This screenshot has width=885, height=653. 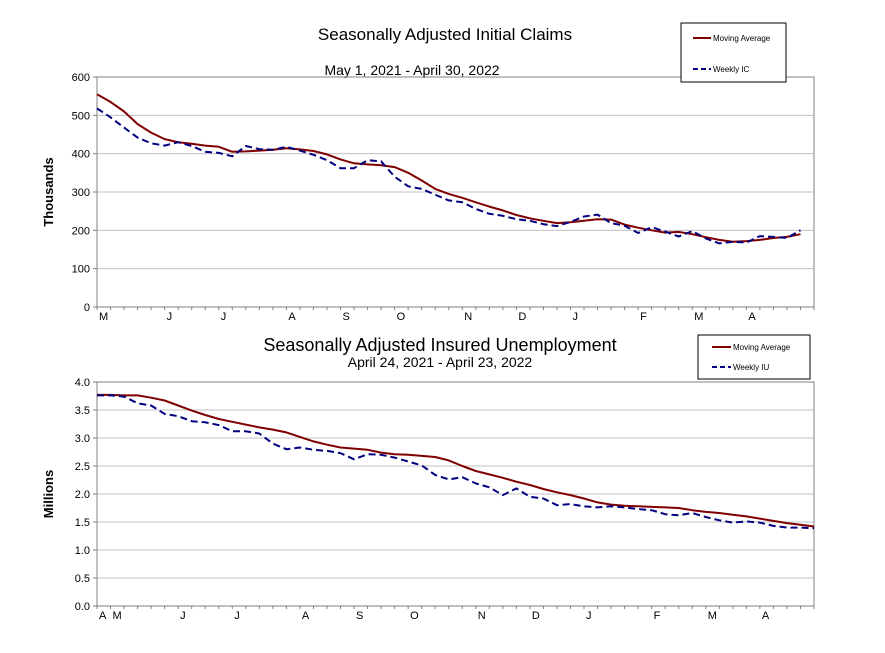 I want to click on y-tick-label: 400, so click(x=81, y=155).